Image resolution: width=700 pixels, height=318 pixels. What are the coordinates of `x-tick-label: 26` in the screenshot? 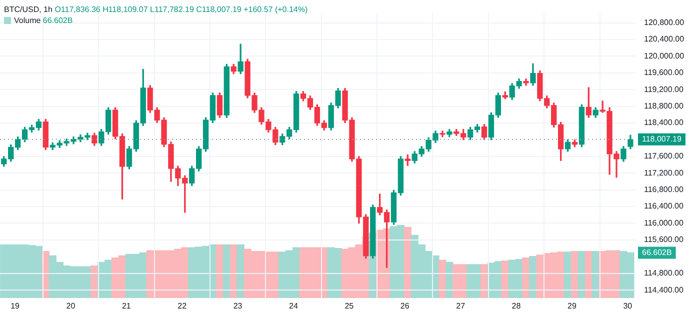 It's located at (405, 305).